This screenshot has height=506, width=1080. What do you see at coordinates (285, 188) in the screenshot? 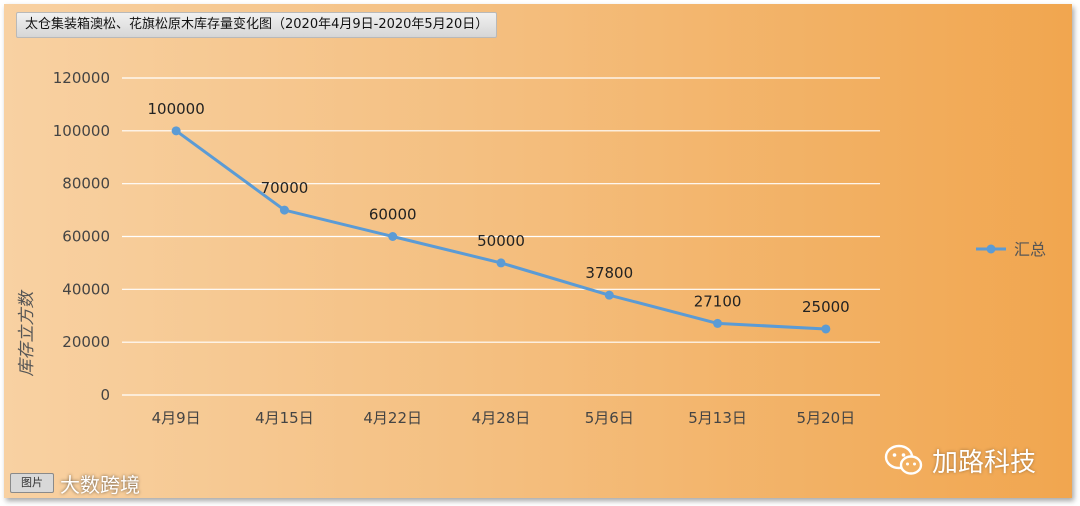
I see `data-label: 70000` at bounding box center [285, 188].